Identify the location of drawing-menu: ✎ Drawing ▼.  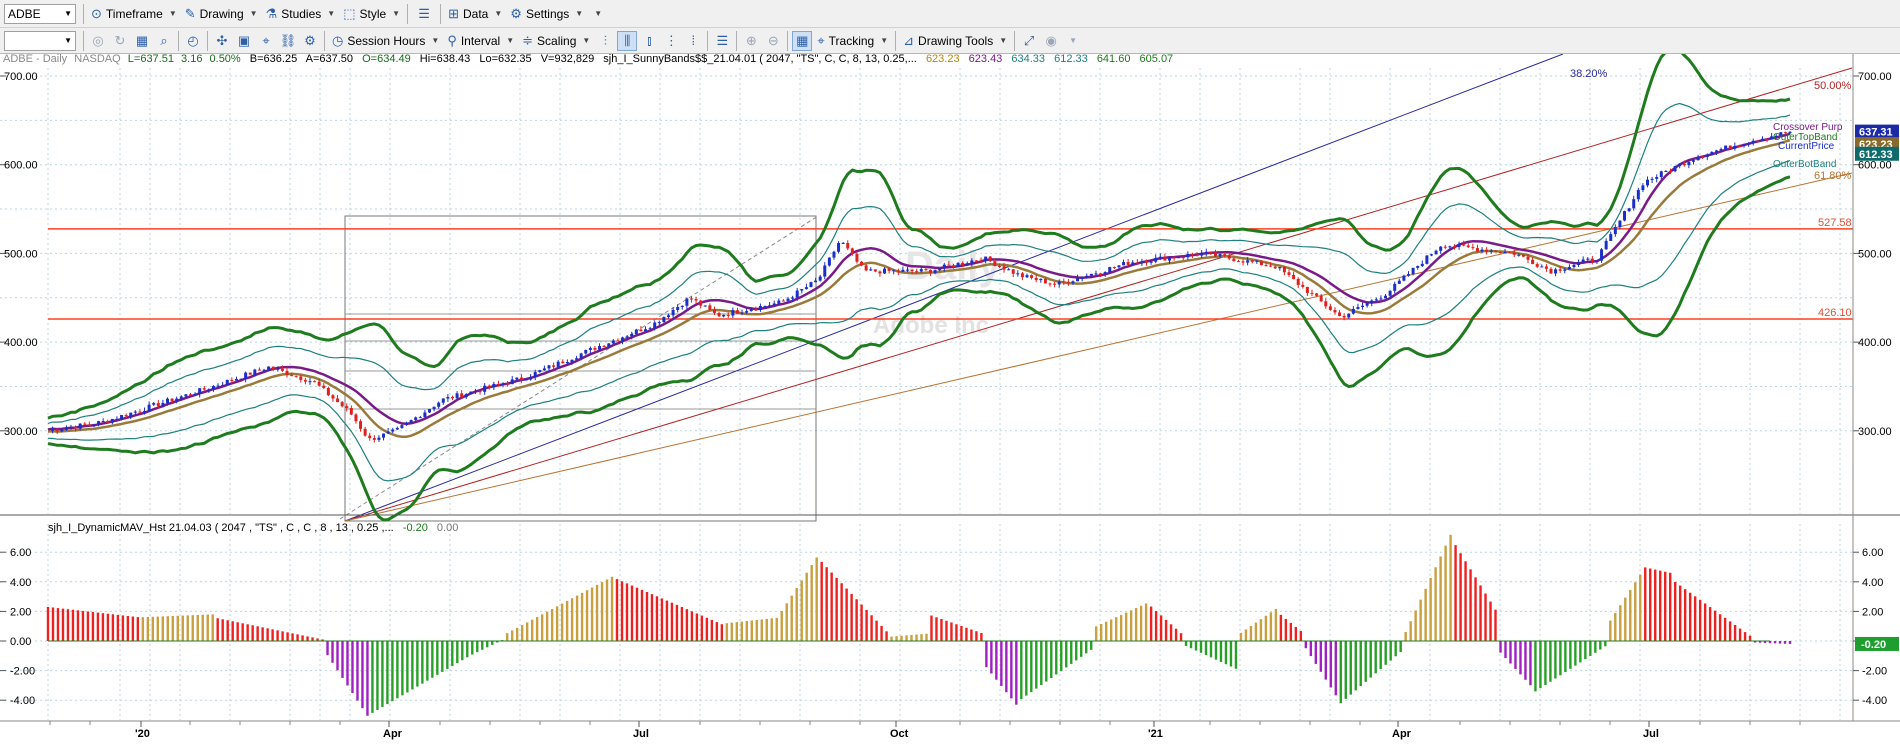
(221, 14).